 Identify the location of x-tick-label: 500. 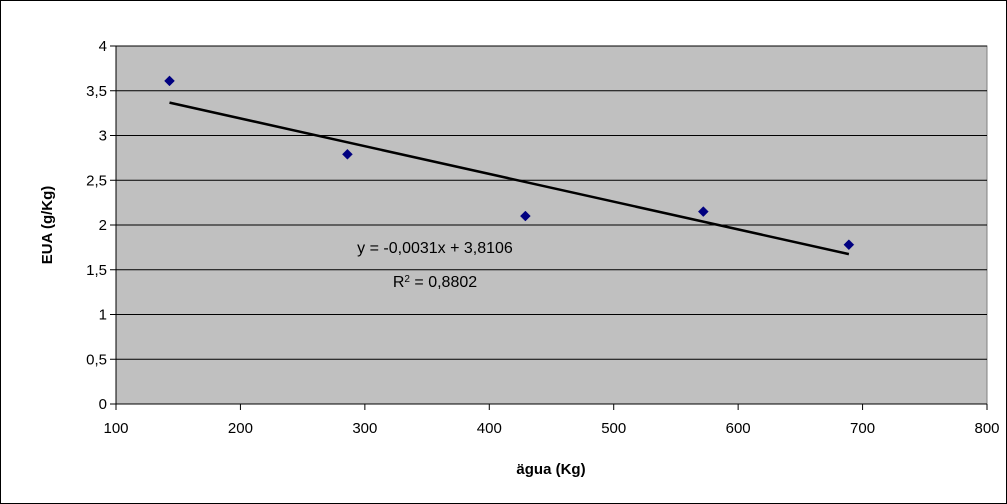
(613, 428).